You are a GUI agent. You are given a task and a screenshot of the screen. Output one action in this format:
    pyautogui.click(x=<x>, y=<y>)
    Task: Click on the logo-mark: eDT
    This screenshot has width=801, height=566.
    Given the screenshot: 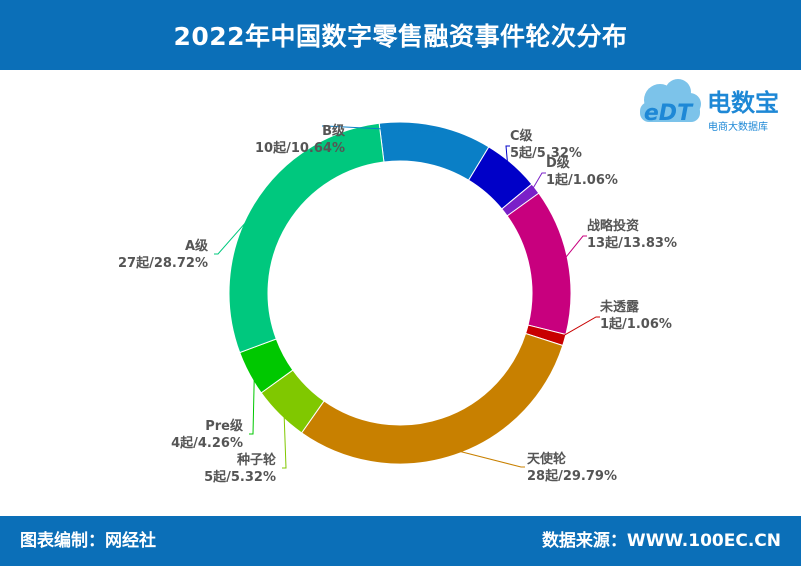 What is the action you would take?
    pyautogui.click(x=669, y=113)
    